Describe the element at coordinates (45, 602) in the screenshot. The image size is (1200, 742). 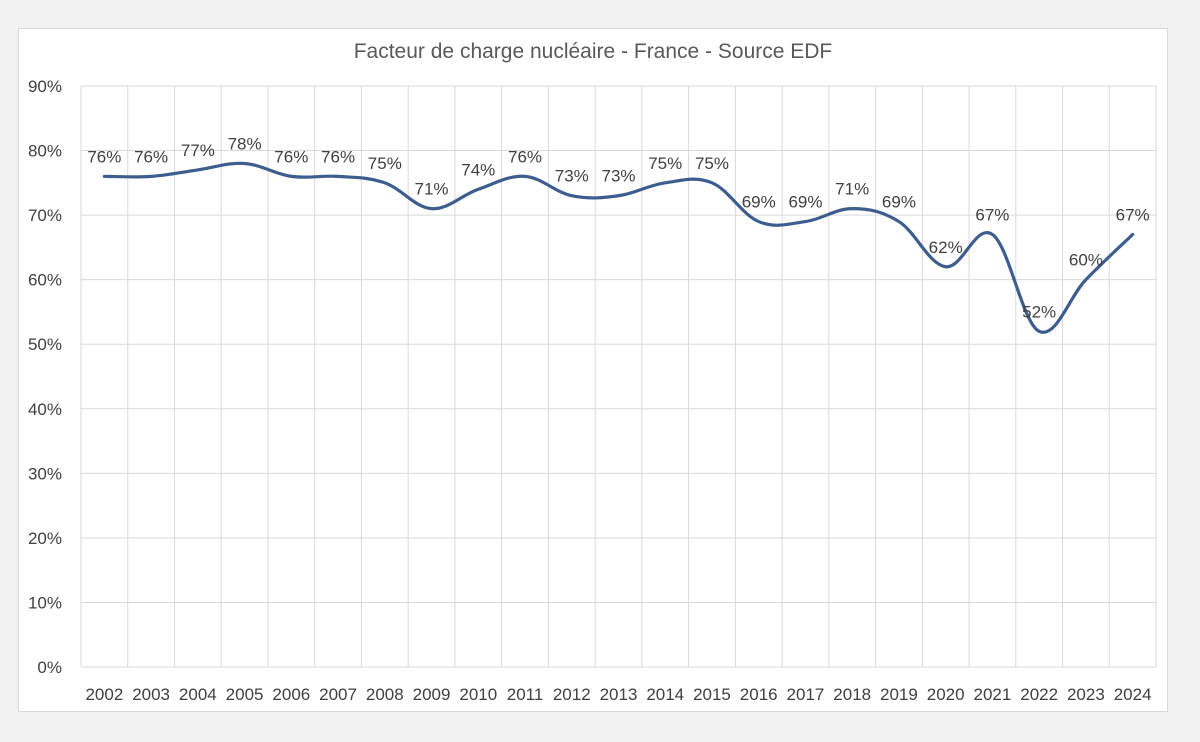
I see `y-tick-label: 10%` at that location.